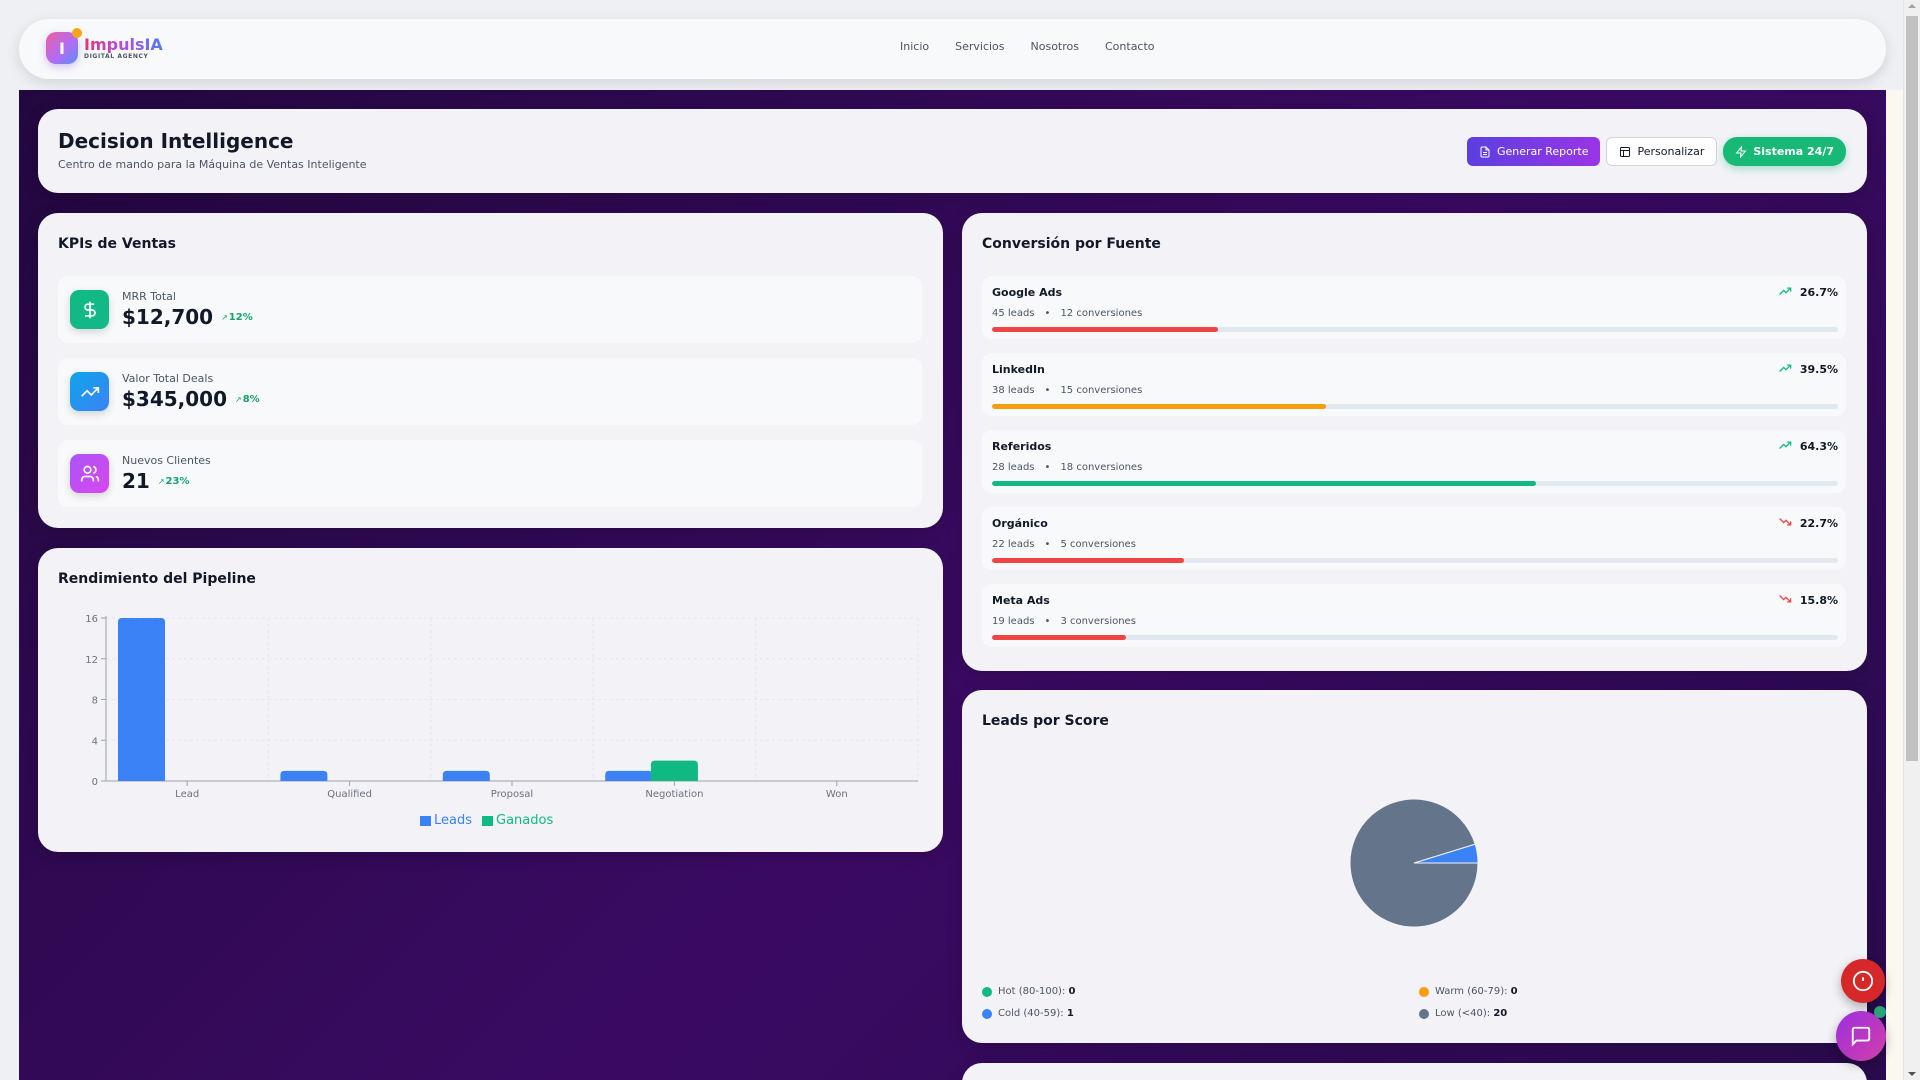  Describe the element at coordinates (117, 244) in the screenshot. I see `kpi-panel-title: KPIs de Ventas` at that location.